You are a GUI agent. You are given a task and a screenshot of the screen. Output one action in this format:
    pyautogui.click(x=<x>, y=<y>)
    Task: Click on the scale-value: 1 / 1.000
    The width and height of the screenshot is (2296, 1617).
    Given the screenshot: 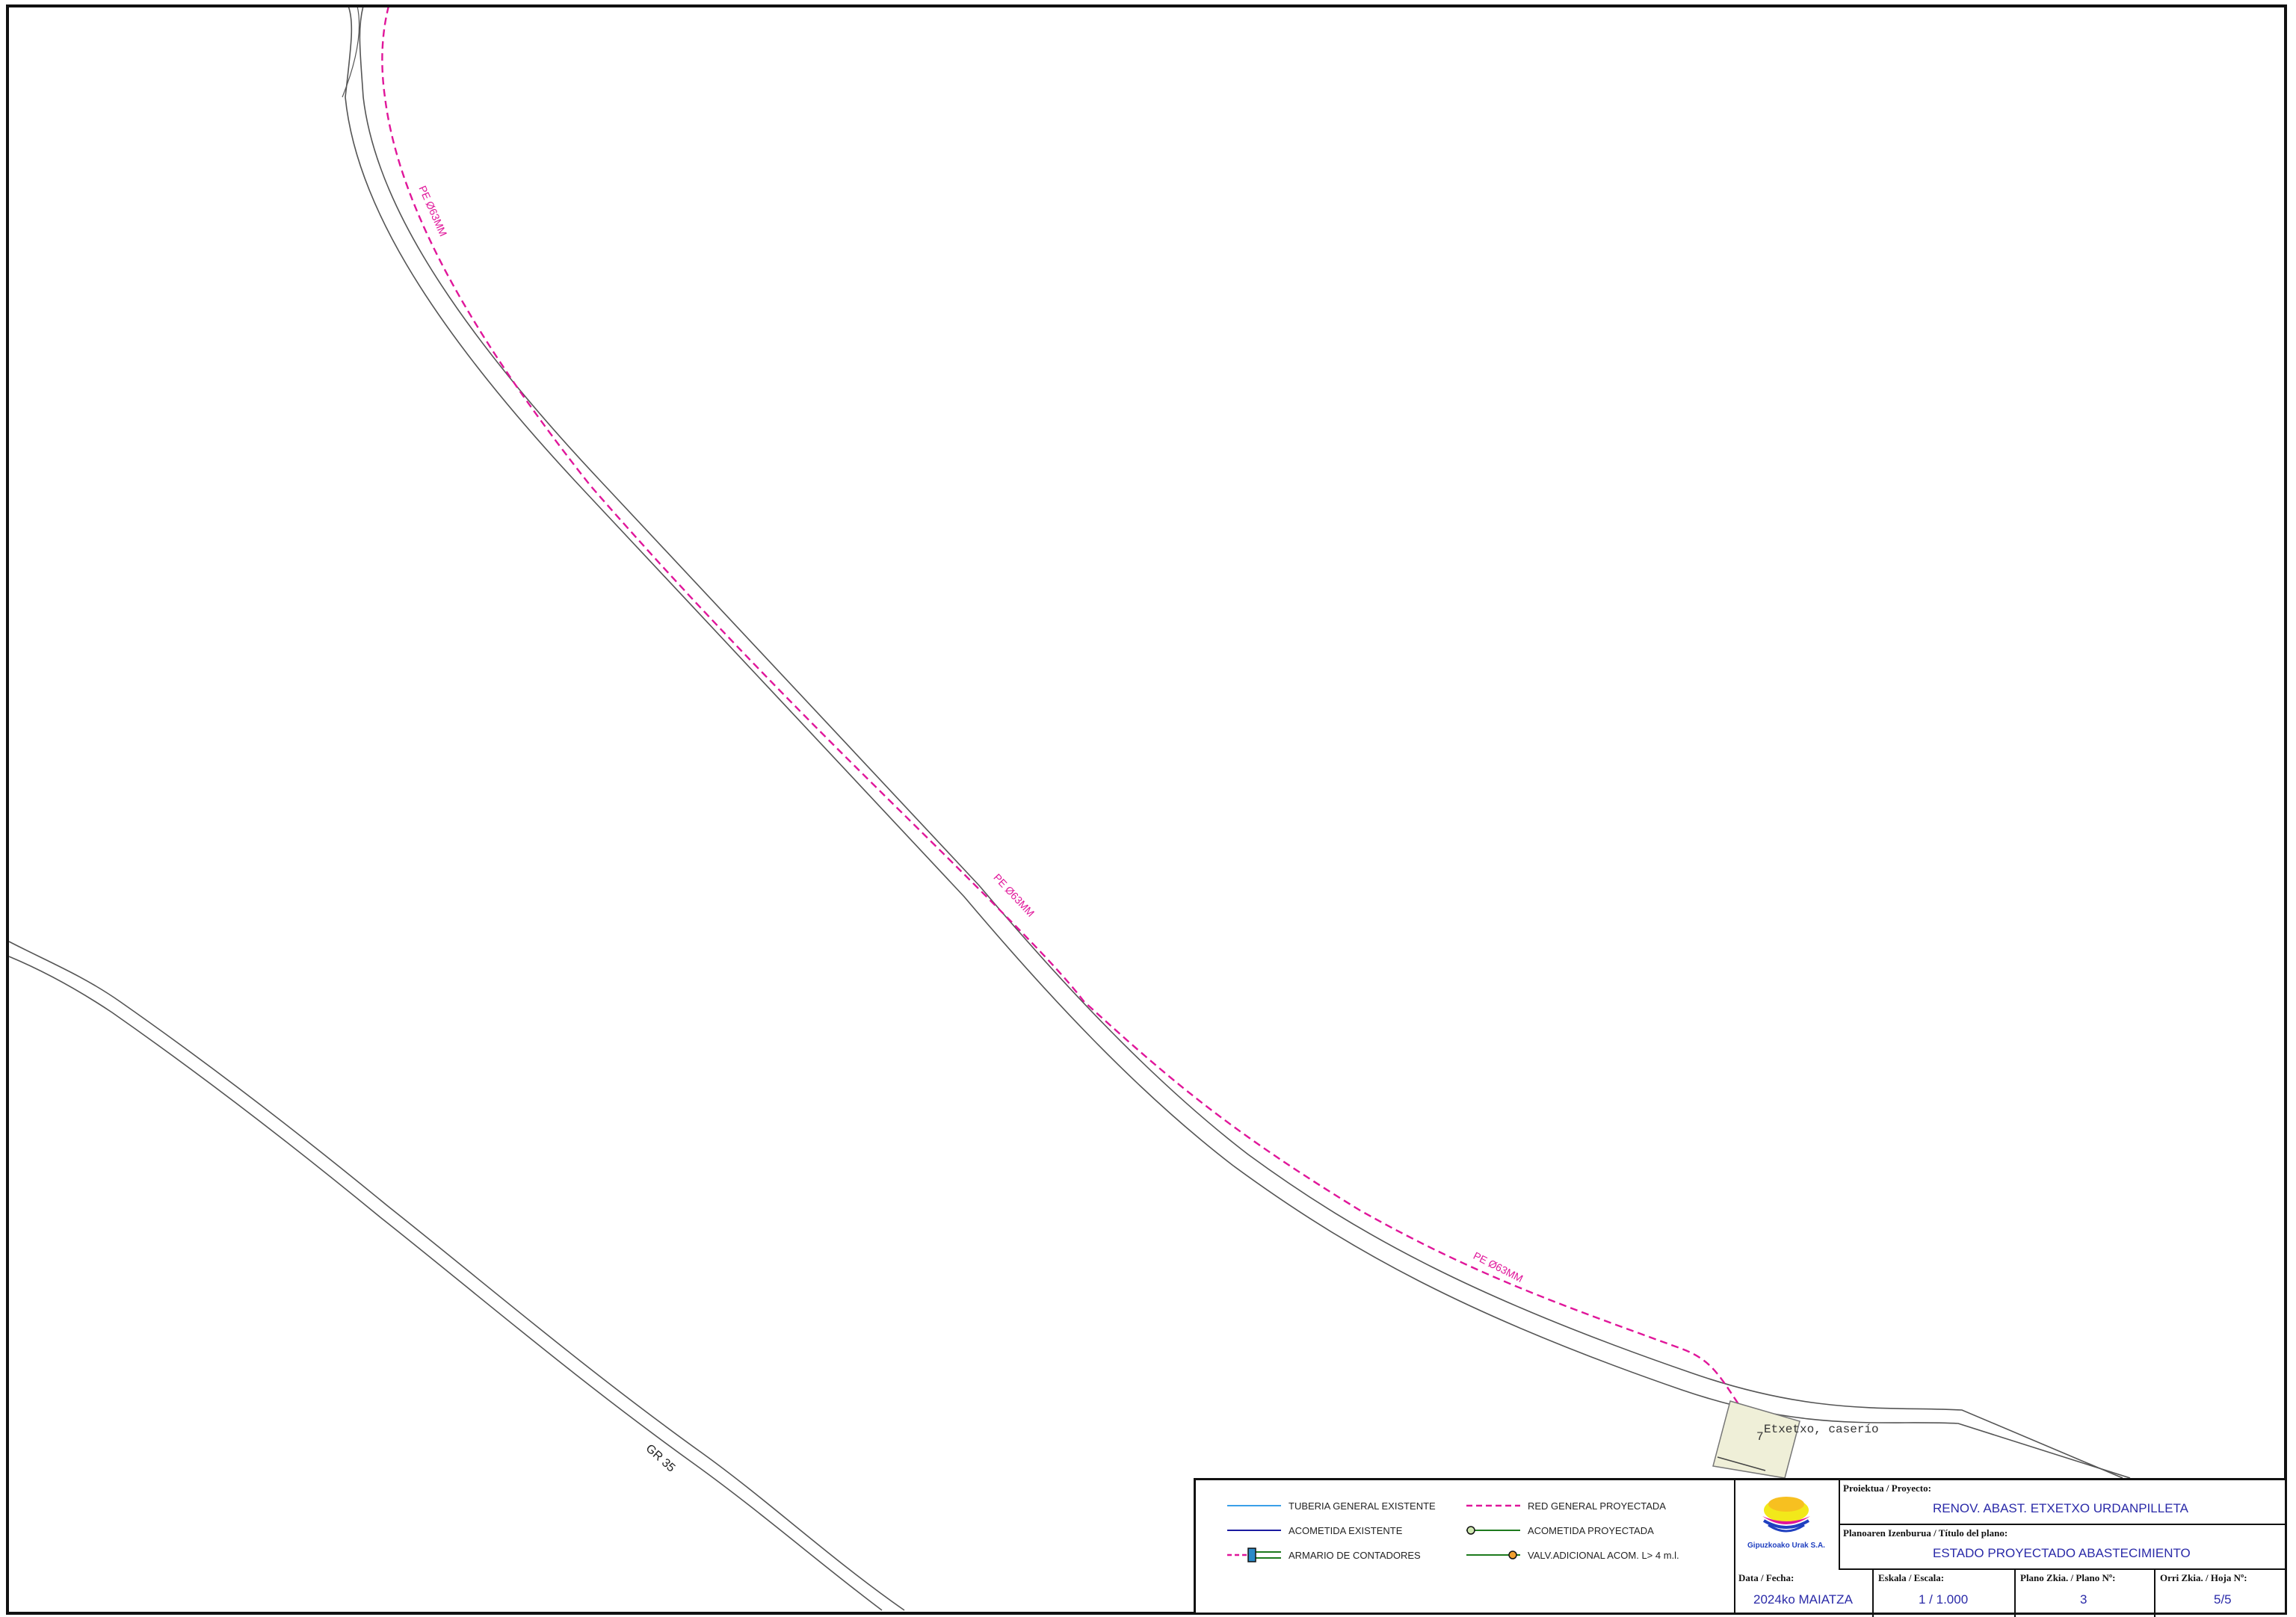 What is the action you would take?
    pyautogui.click(x=1944, y=1599)
    